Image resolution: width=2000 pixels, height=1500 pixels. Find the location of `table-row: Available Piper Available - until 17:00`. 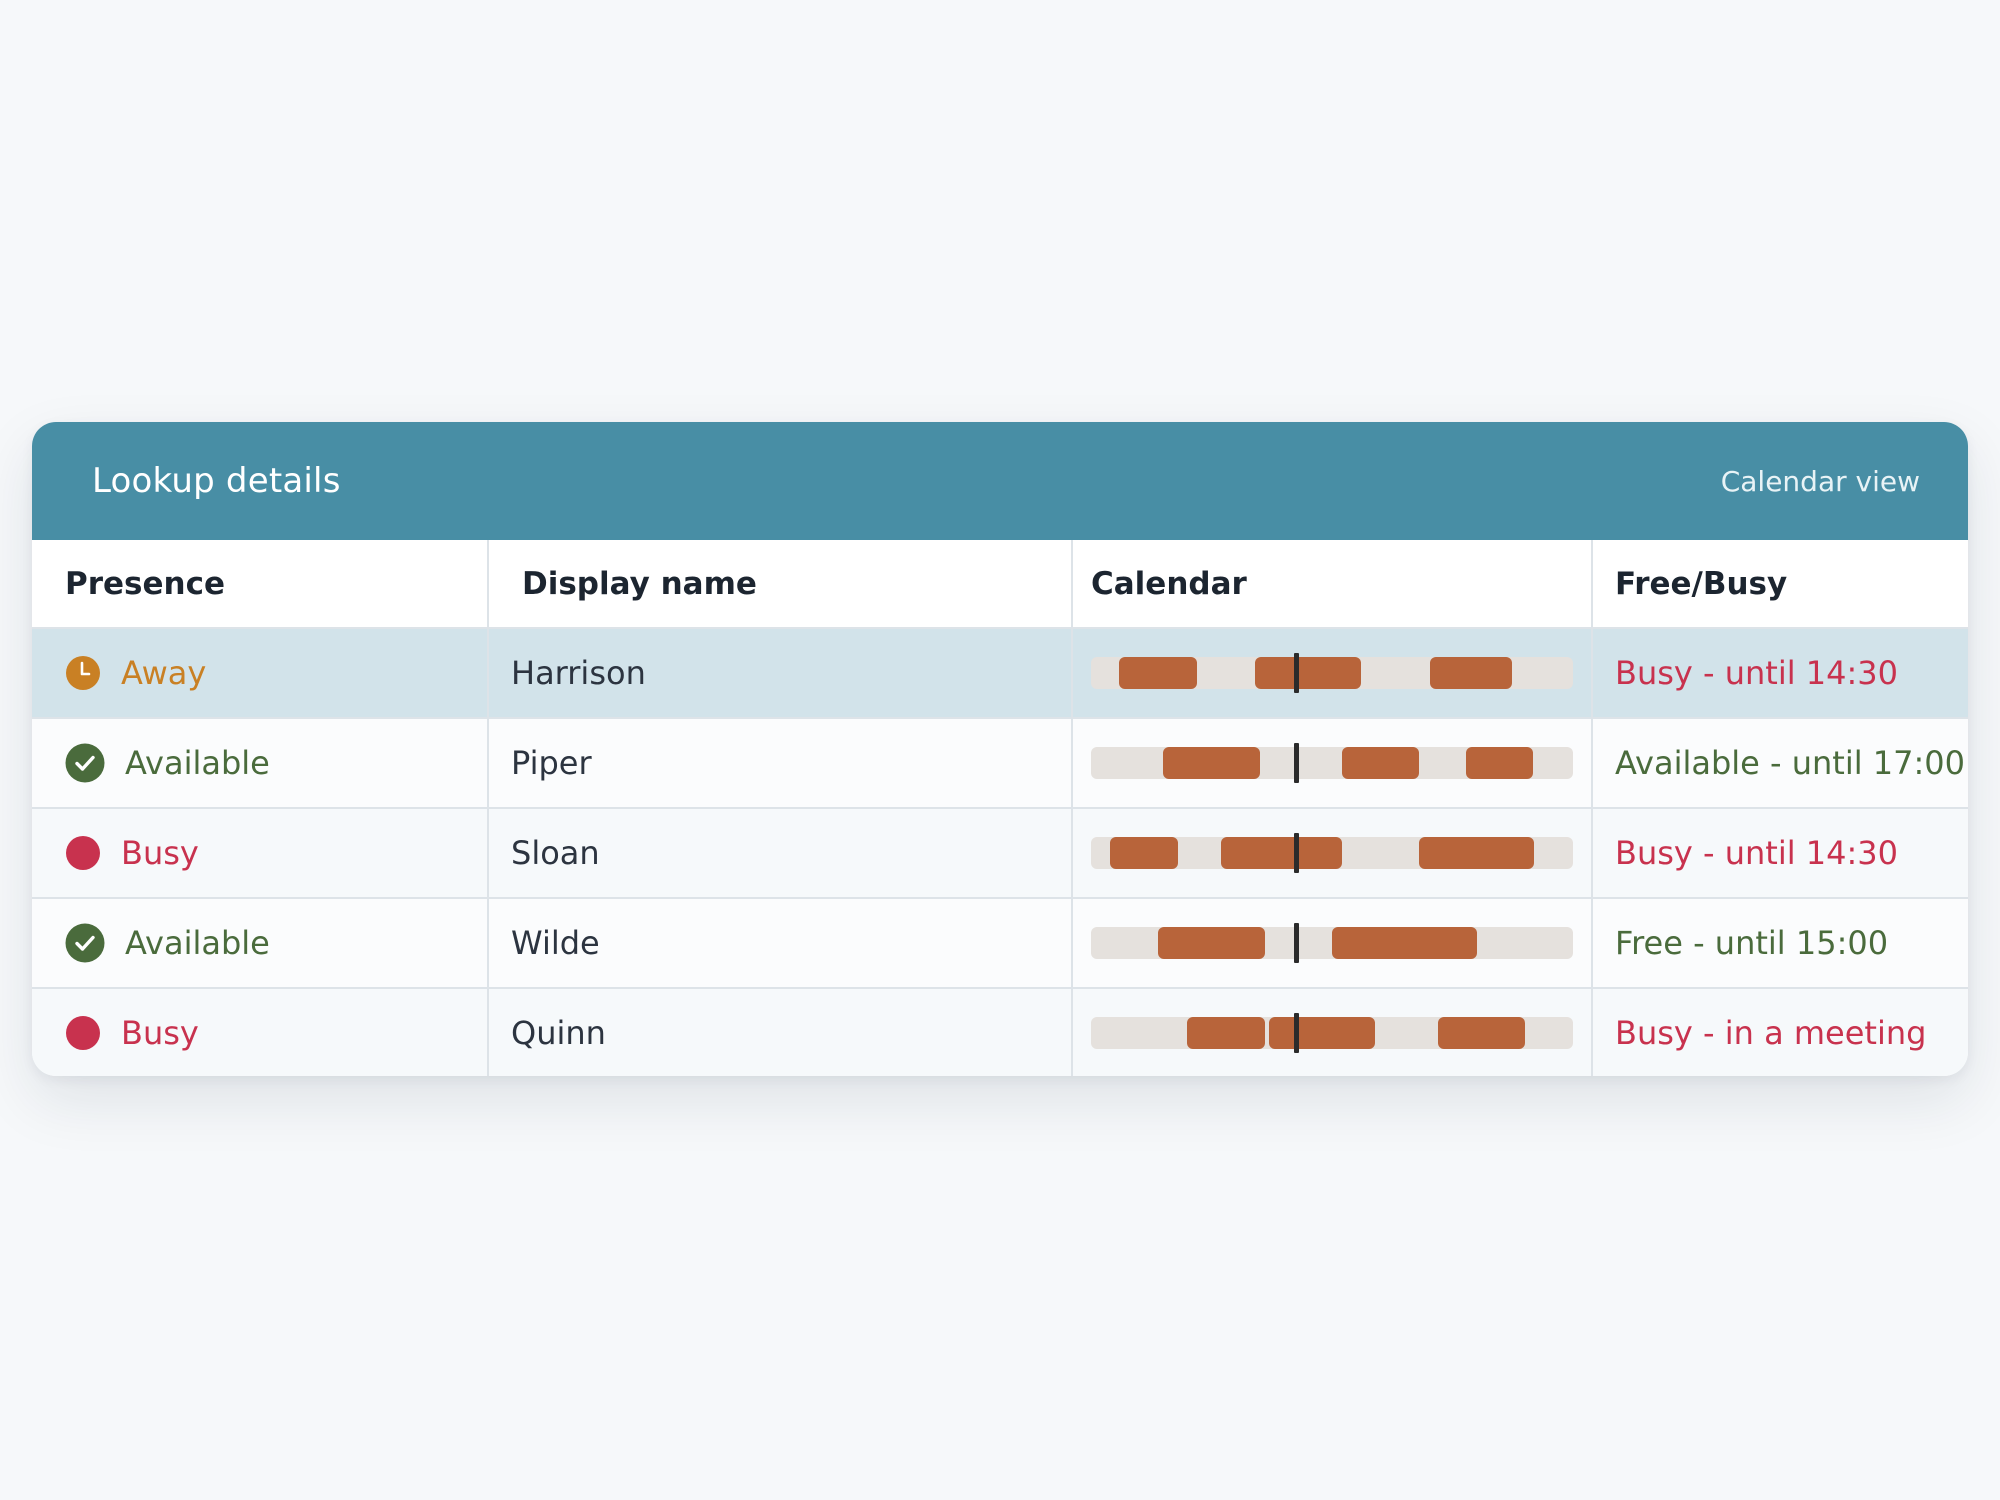

table-row: Available Piper Available - until 17:00 is located at coordinates (1000, 763).